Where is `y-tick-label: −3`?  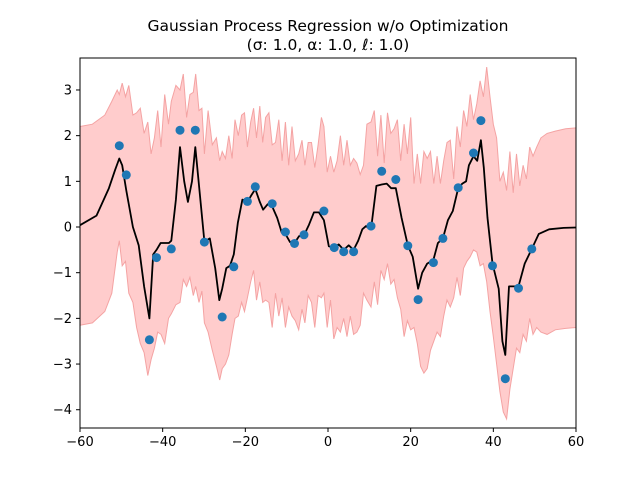 y-tick-label: −3 is located at coordinates (62, 365).